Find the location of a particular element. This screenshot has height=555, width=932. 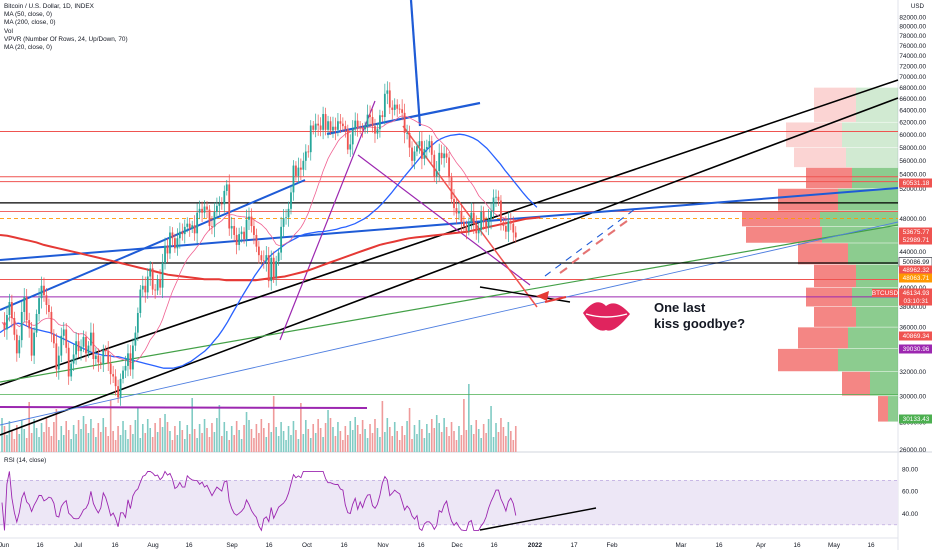

currency-label: USD is located at coordinates (917, 6).